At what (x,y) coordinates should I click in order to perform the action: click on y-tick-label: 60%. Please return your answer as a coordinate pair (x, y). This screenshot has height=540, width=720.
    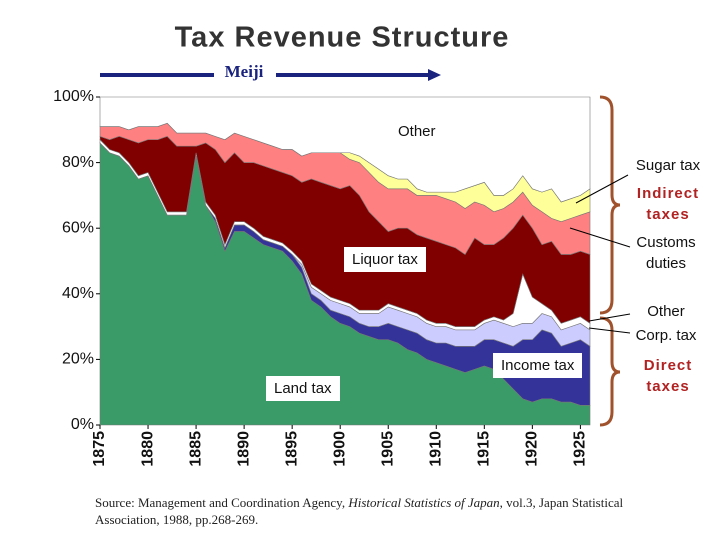
    Looking at the image, I should click on (78, 227).